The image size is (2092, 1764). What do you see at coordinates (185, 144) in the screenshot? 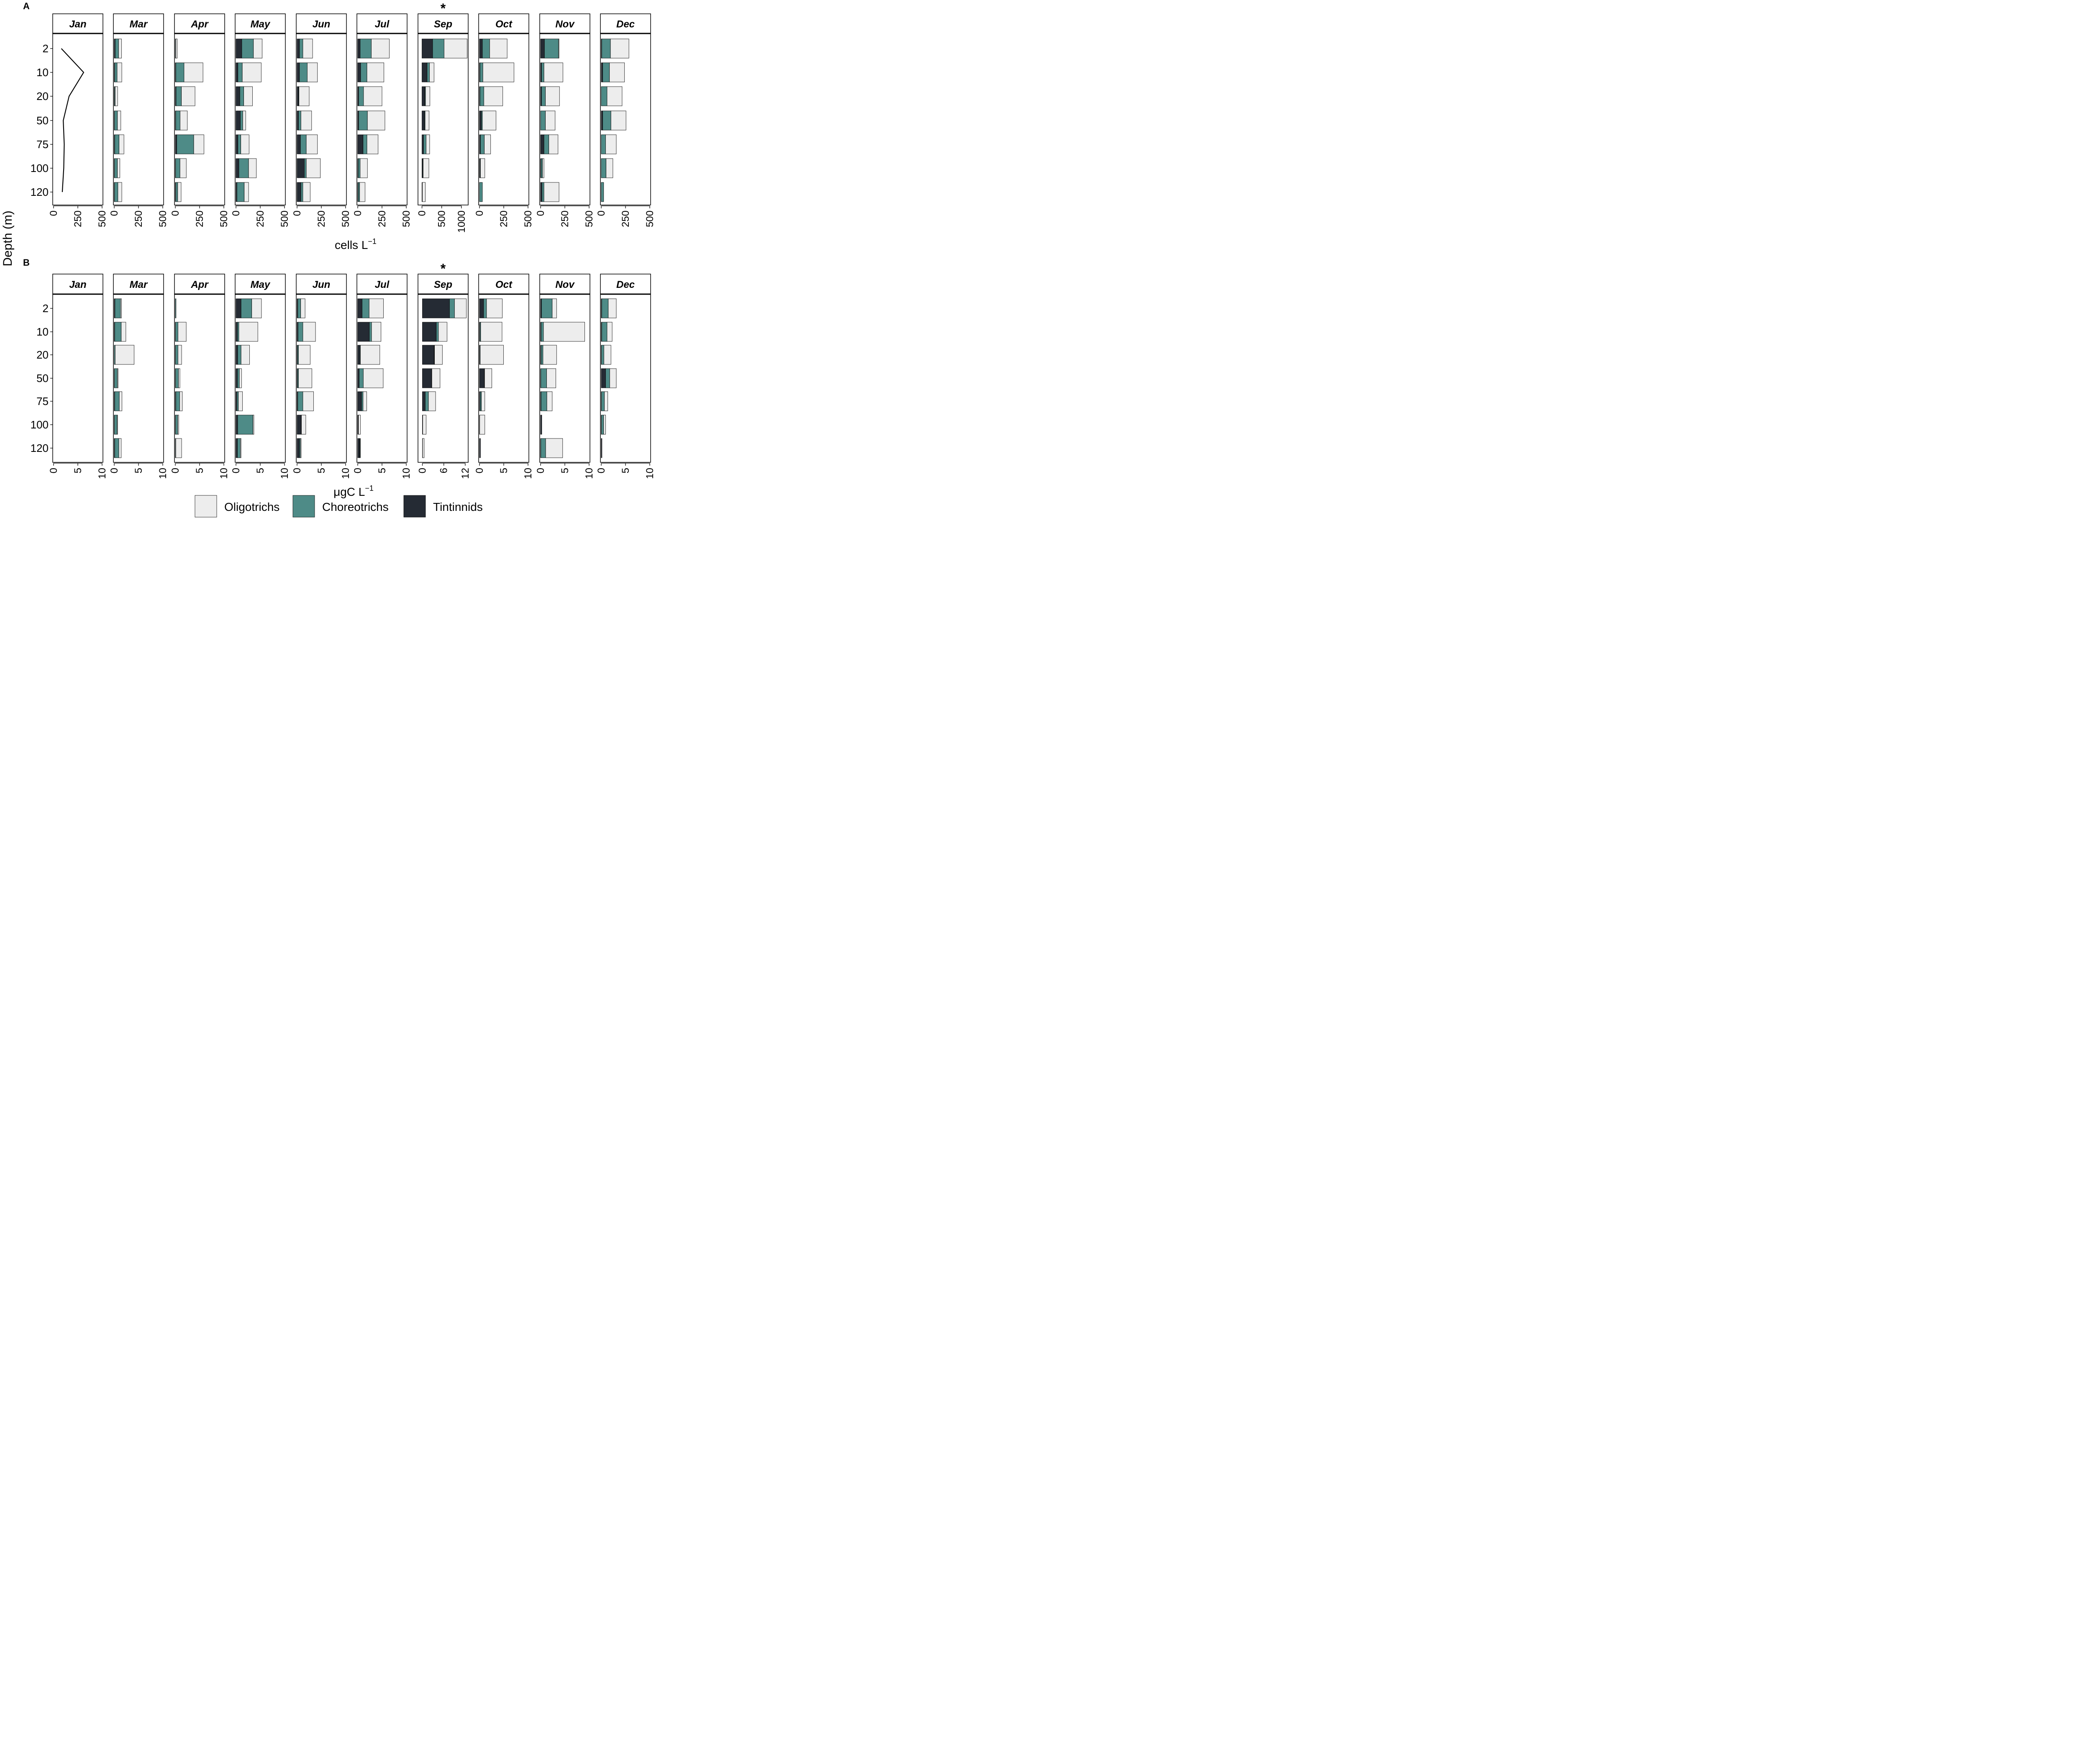
I see `panel-a-bar-apr-75m-choreotrichs` at bounding box center [185, 144].